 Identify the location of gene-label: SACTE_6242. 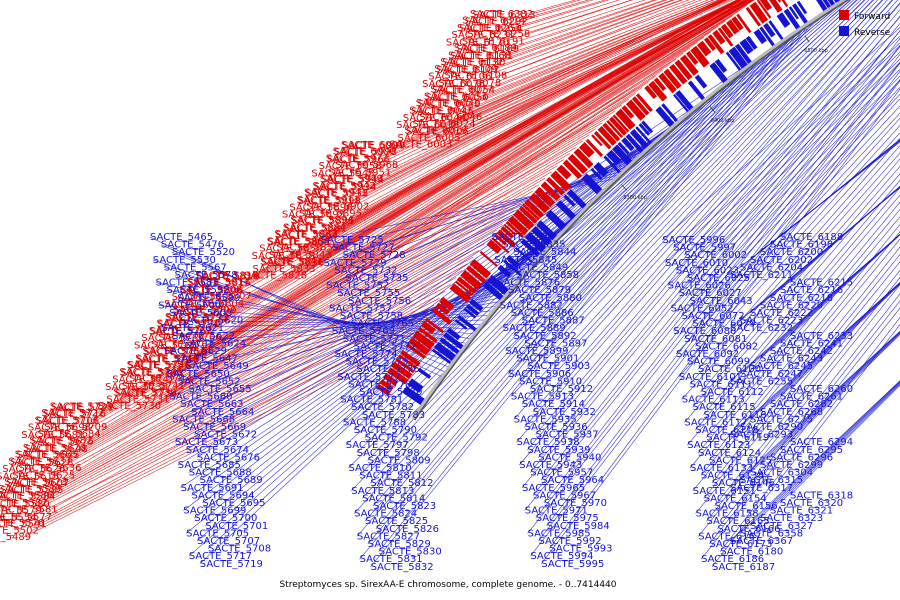
(801, 351).